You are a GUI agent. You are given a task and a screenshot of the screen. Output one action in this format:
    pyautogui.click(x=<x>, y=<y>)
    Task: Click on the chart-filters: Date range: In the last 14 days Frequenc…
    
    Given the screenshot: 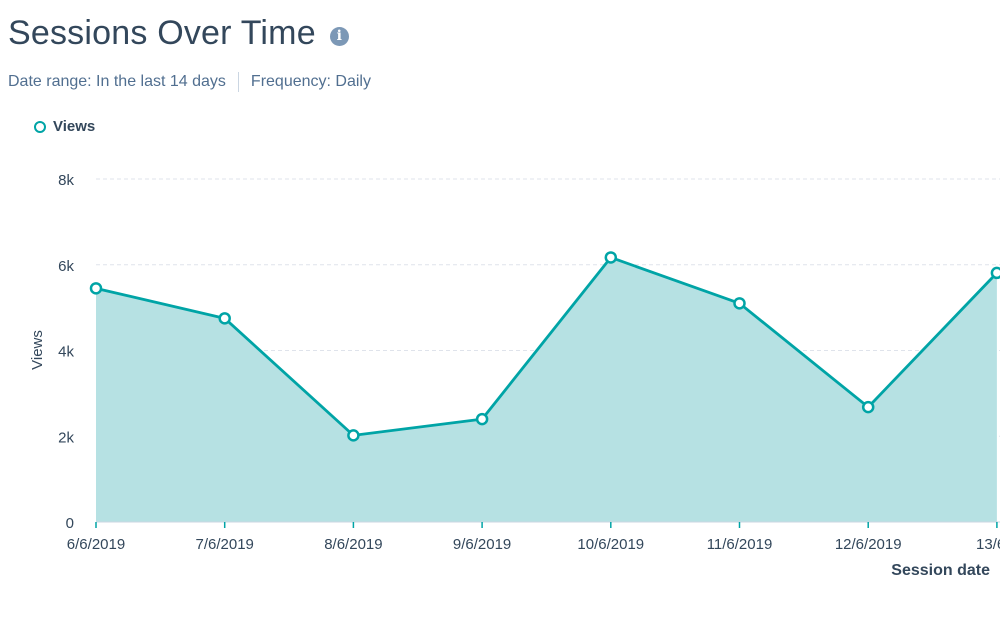 What is the action you would take?
    pyautogui.click(x=189, y=82)
    